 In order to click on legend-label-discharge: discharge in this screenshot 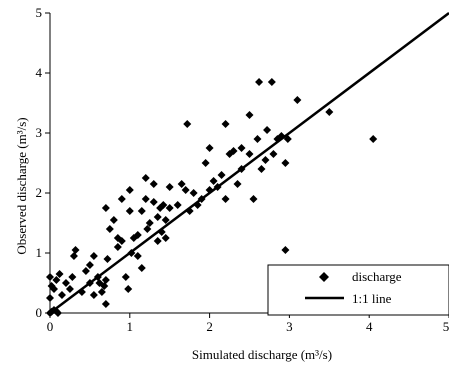, I will do `click(377, 276)`.